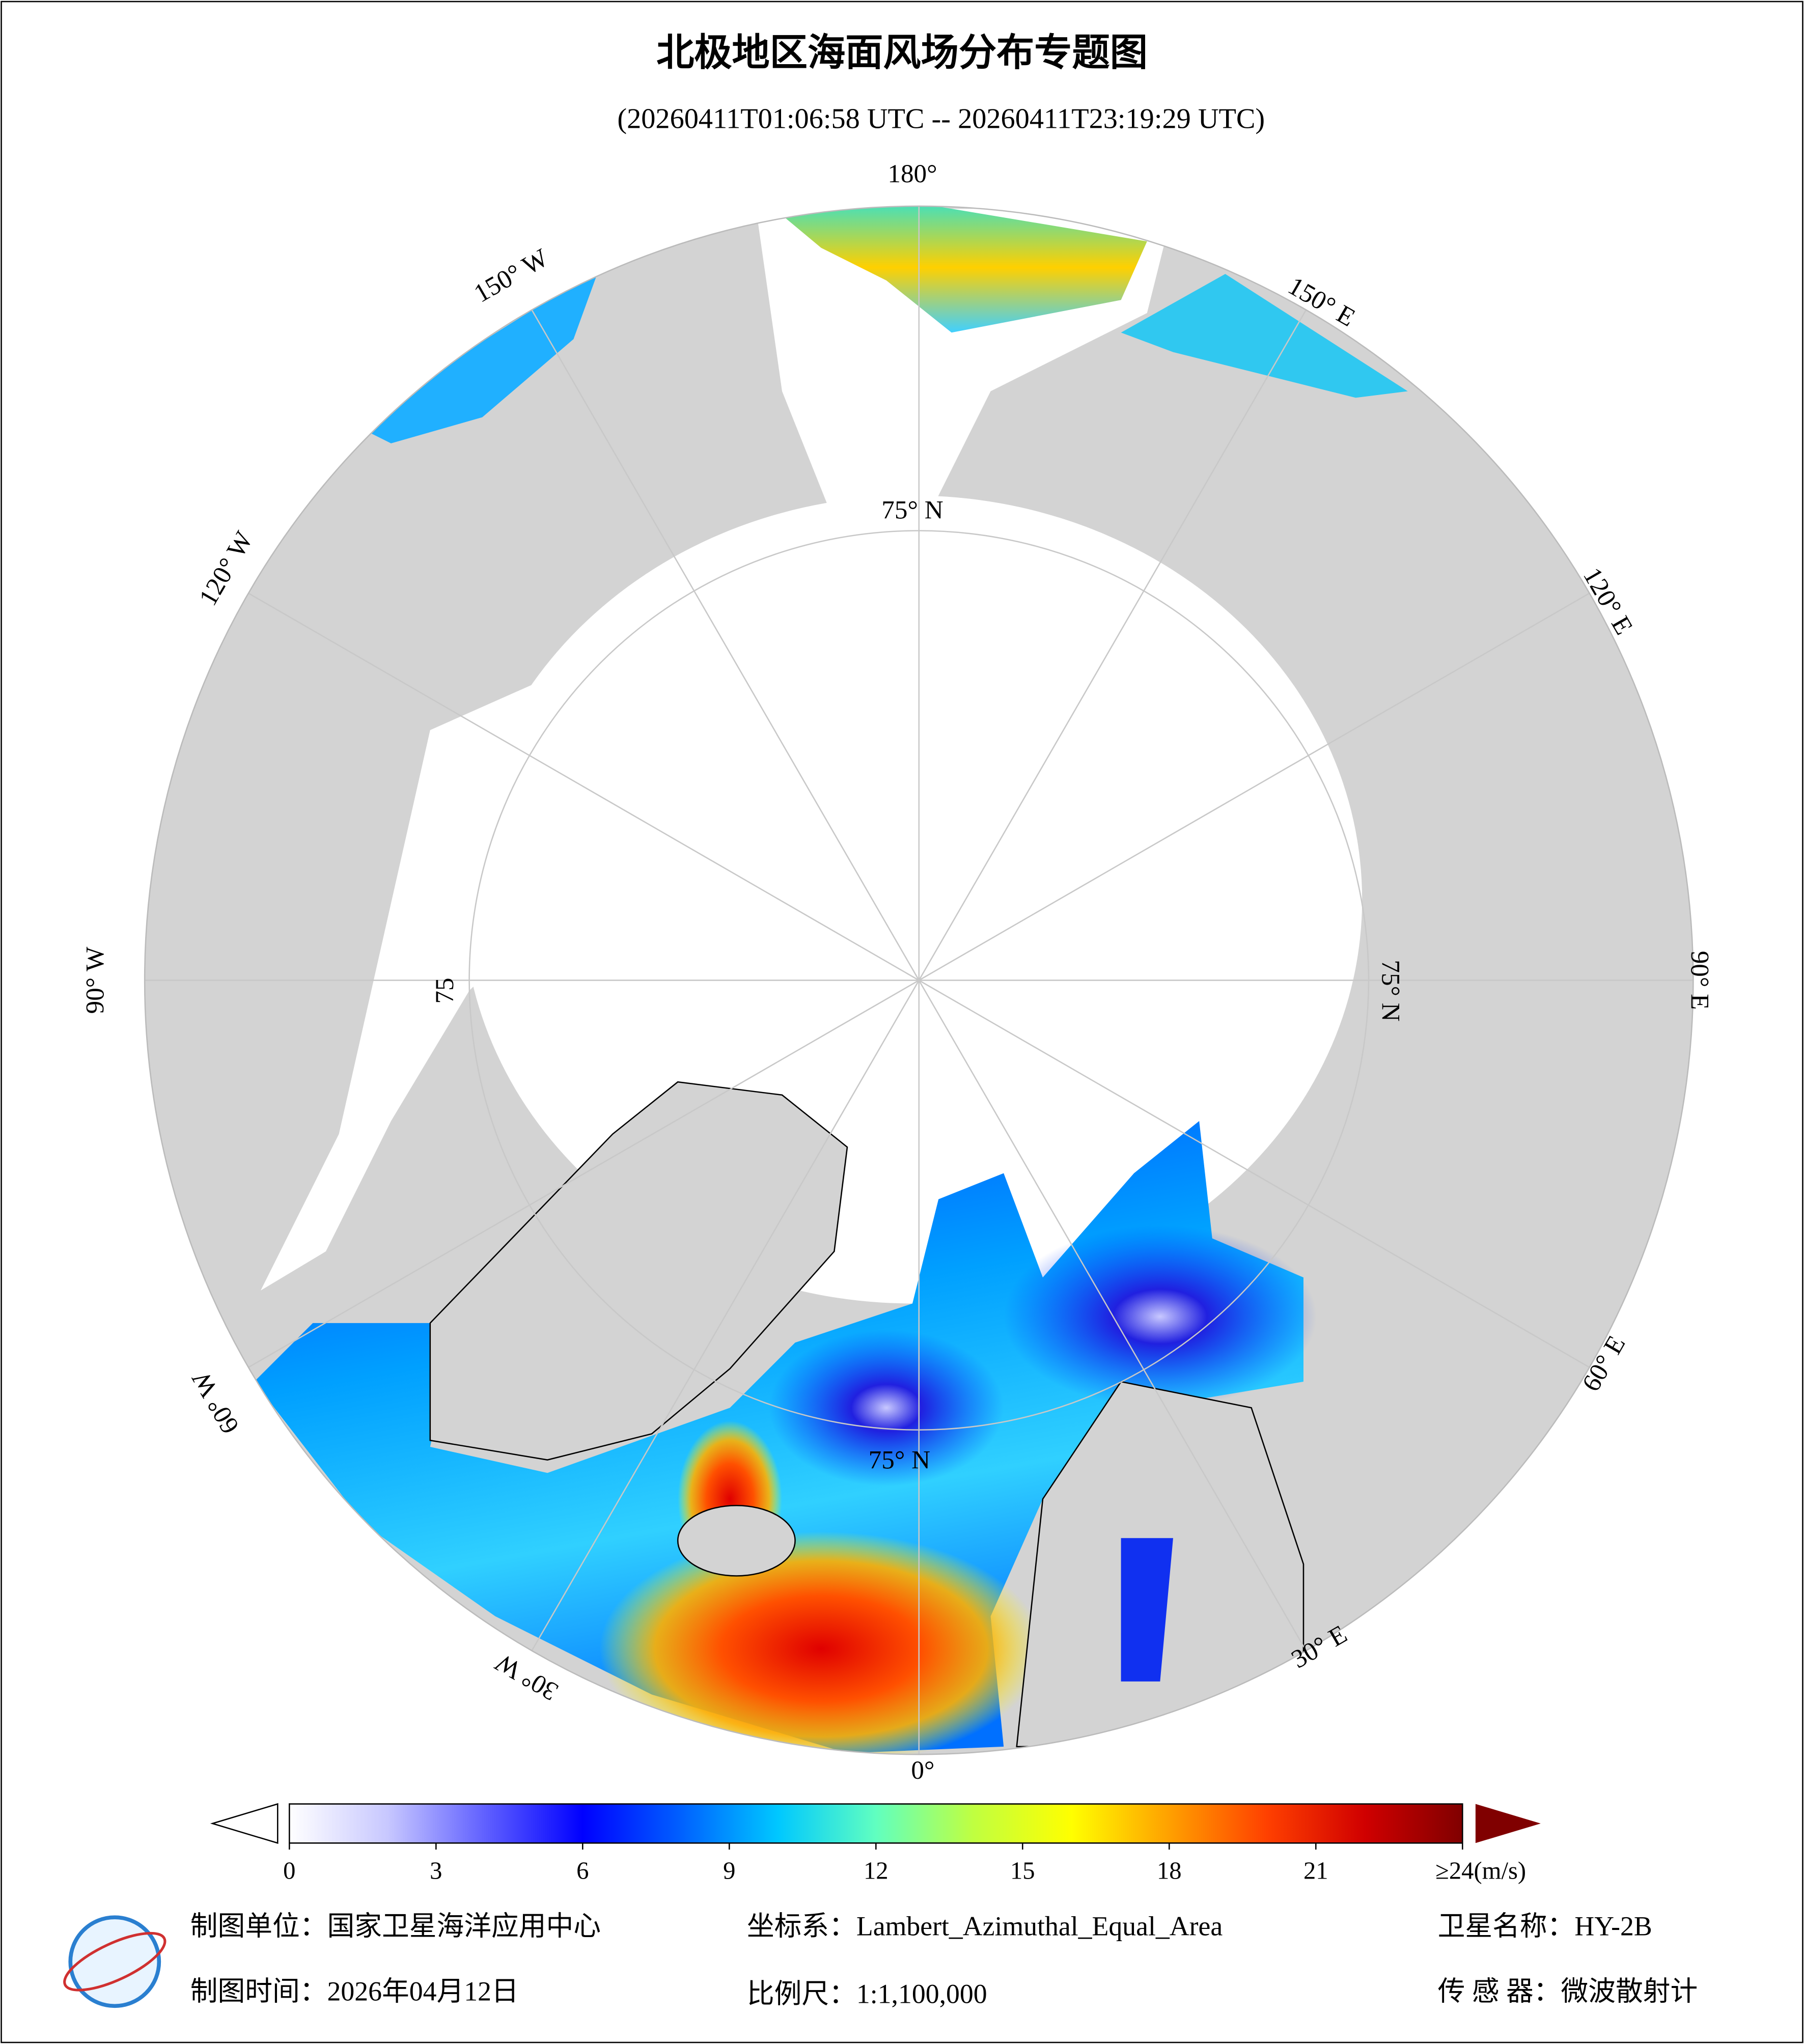 This screenshot has height=2044, width=1804. What do you see at coordinates (821, 1643) in the screenshot?
I see `wind-high` at bounding box center [821, 1643].